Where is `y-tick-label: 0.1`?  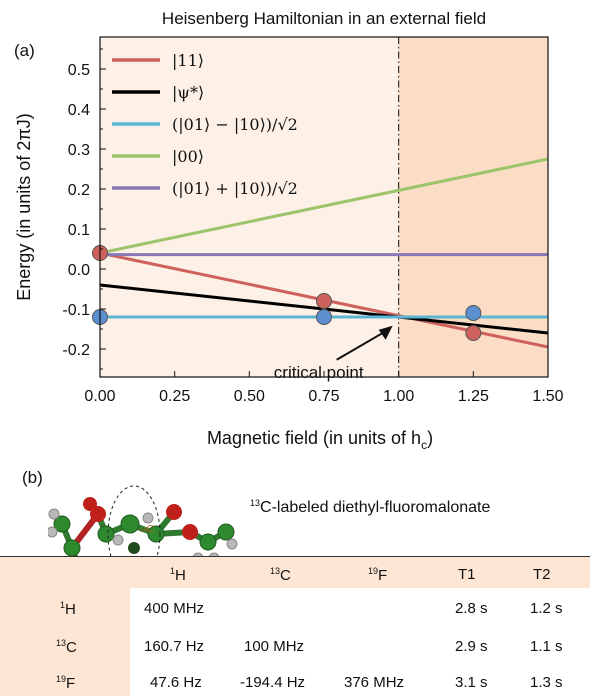 y-tick-label: 0.1 is located at coordinates (79, 230).